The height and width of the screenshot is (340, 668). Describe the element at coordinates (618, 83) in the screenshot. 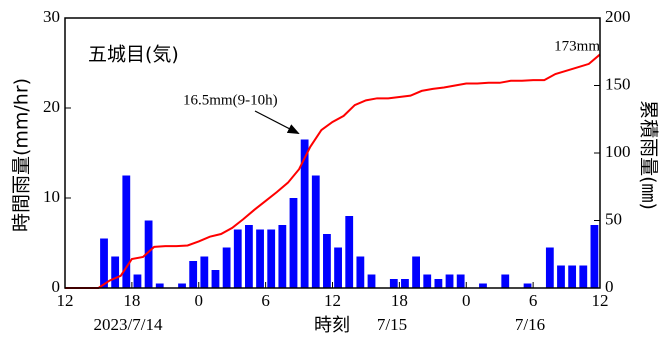

I see `y2-tick-label: 150` at that location.